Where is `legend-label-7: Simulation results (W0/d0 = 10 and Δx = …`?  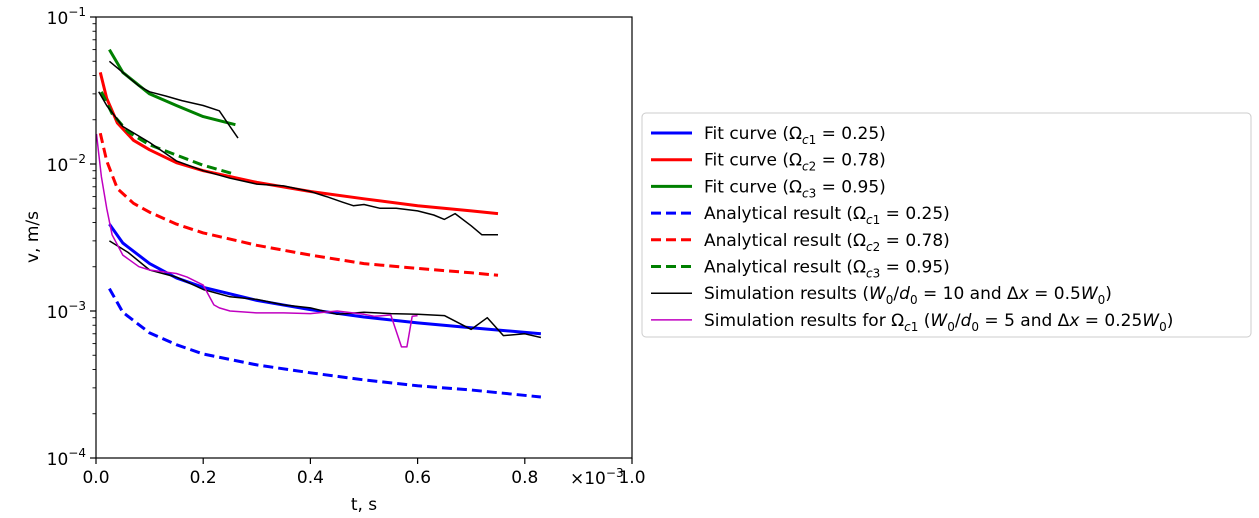
legend-label-7: Simulation results (W0/d0 = 10 and Δx = … is located at coordinates (908, 295).